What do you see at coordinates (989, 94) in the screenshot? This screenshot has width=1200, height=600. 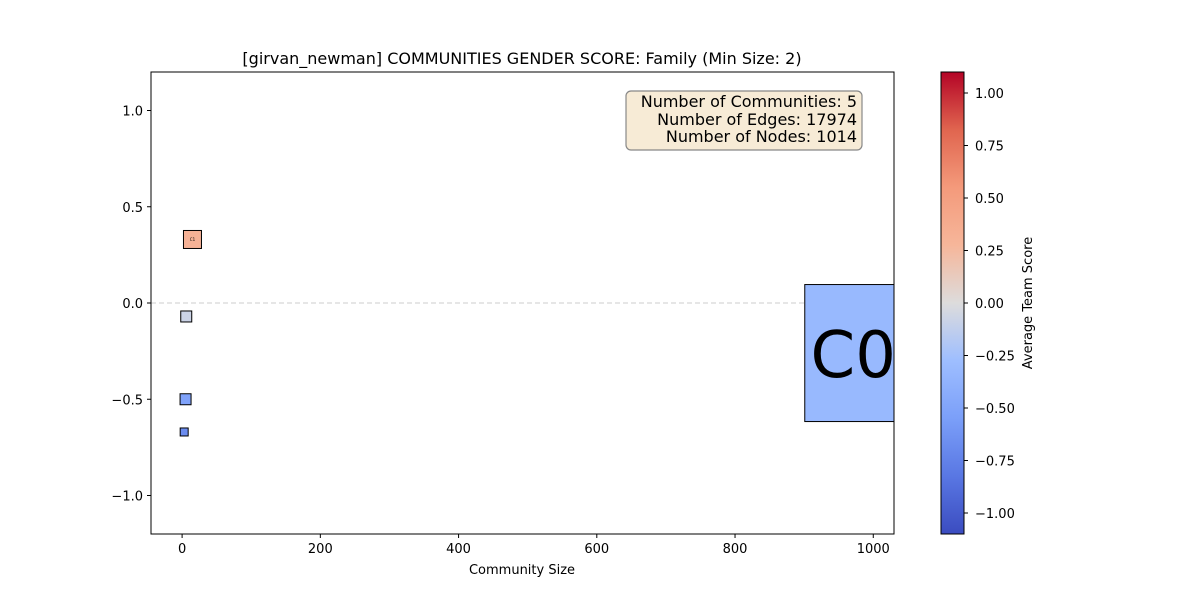 I see `colorbar-tick-label: 1.00` at bounding box center [989, 94].